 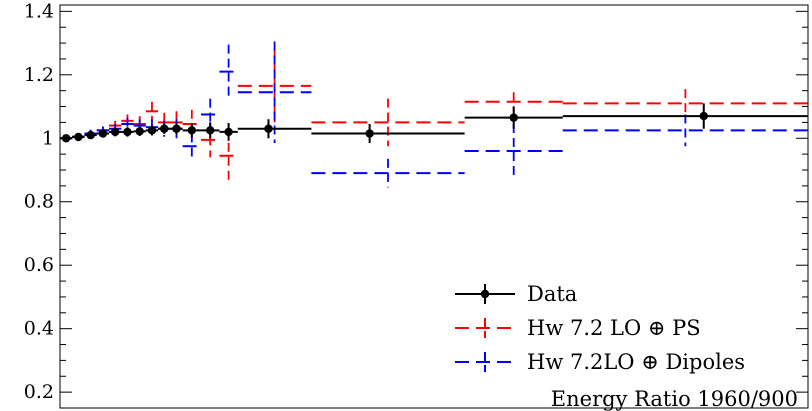 What do you see at coordinates (39, 75) in the screenshot?
I see `y-tick-label: 1.2` at bounding box center [39, 75].